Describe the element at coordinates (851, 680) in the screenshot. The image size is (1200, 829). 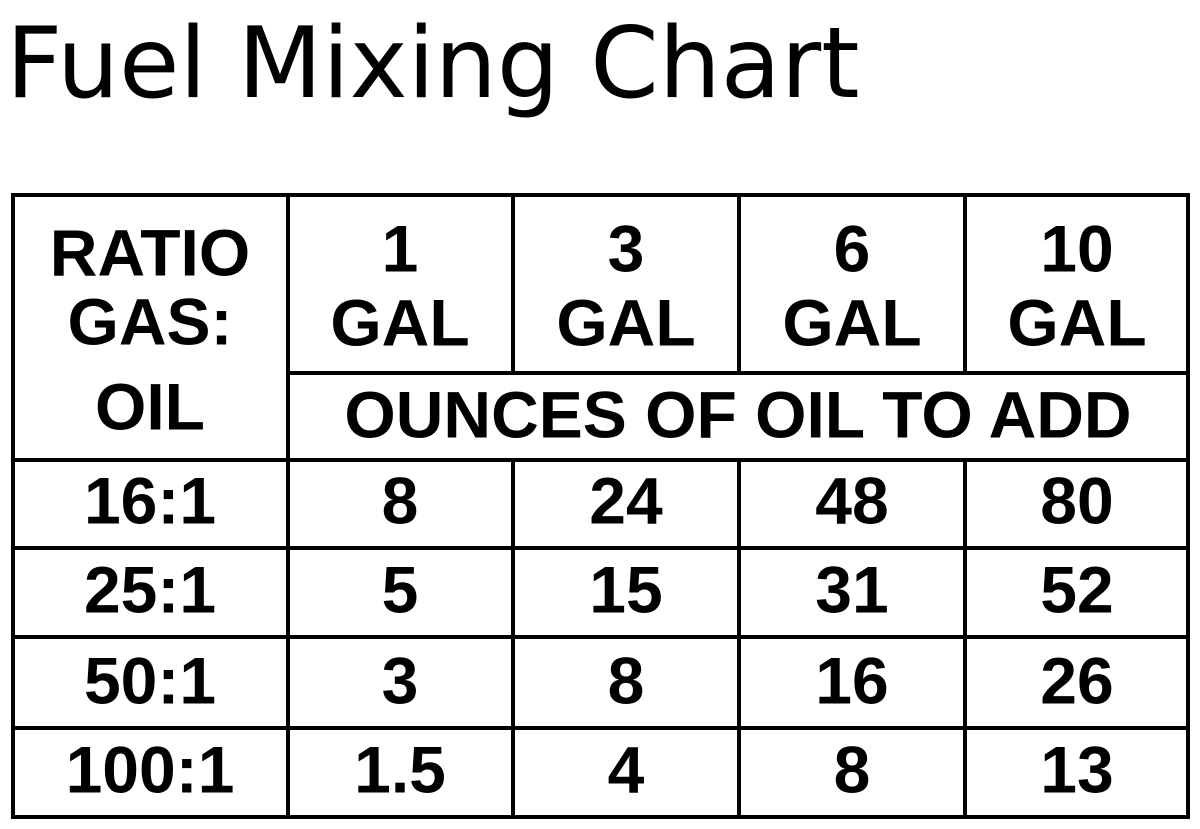
I see `oil-amount: 16` at that location.